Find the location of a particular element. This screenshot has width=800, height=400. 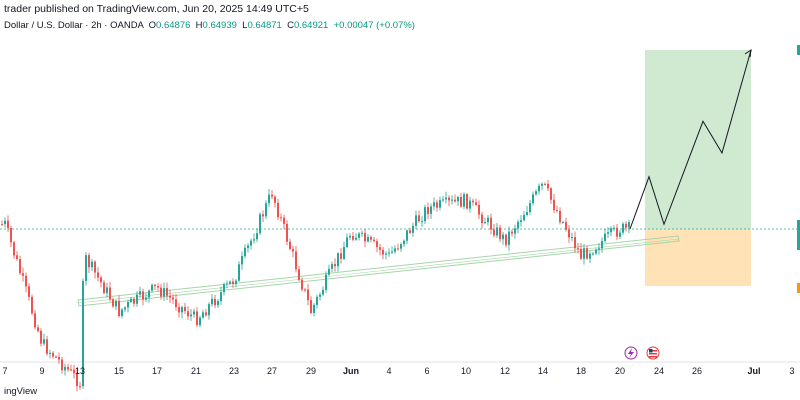

stop-zone is located at coordinates (698, 258).